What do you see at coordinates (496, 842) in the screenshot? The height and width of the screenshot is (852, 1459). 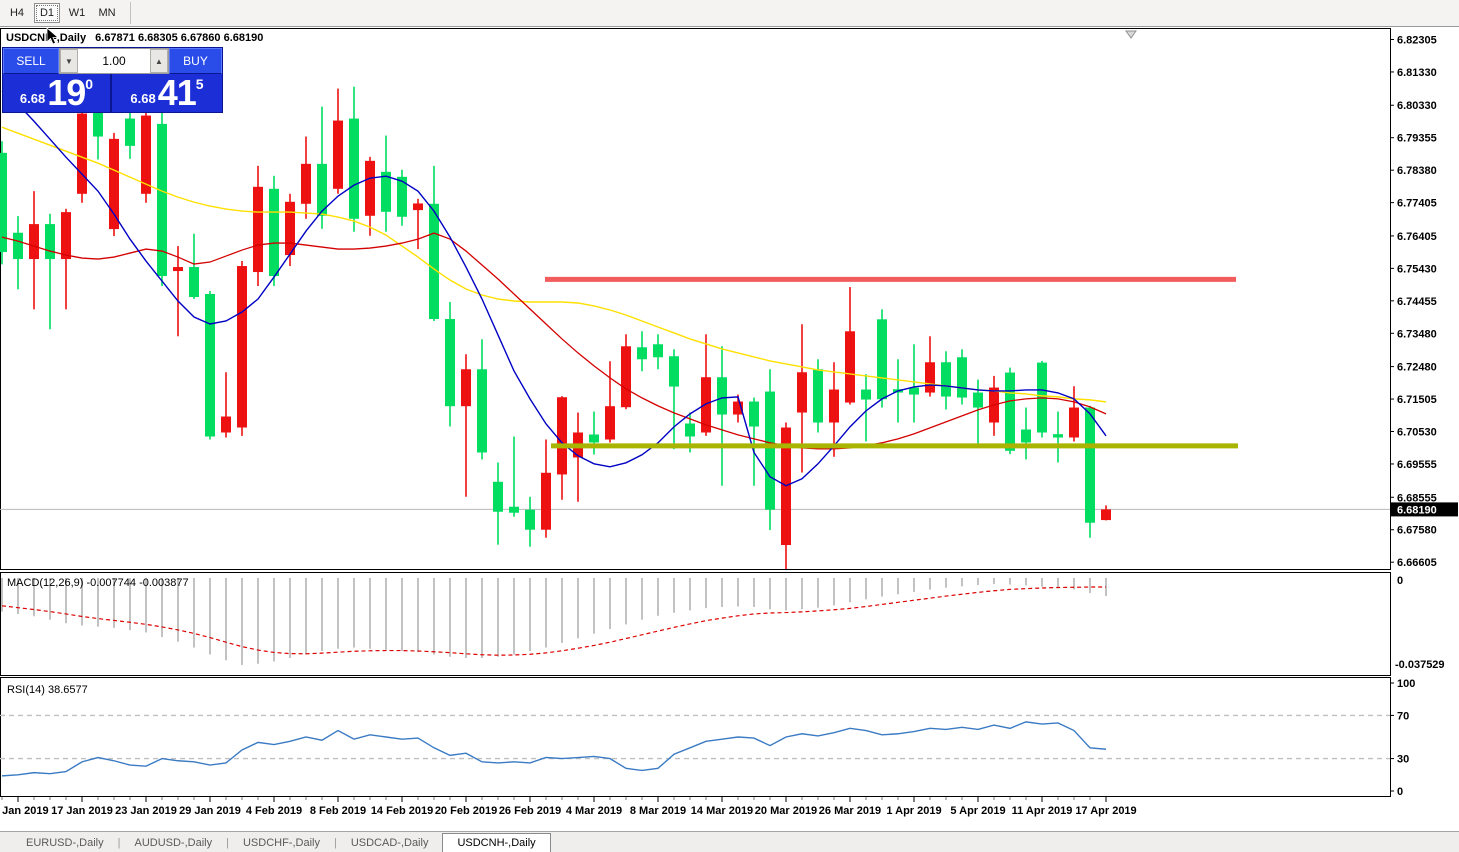 I see `tab-usdcnh-daily: USDCNH-,Daily` at bounding box center [496, 842].